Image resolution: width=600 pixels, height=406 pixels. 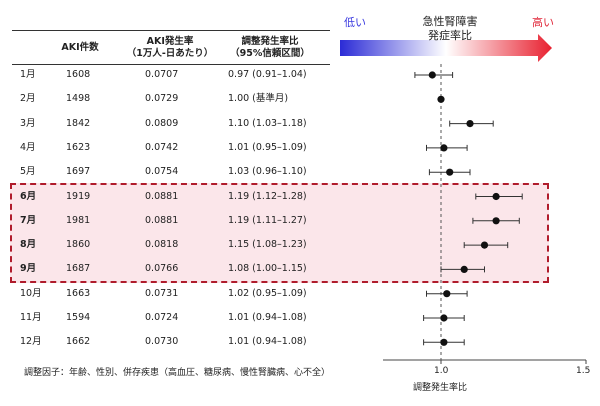 What do you see at coordinates (78, 245) in the screenshot?
I see `count-cell: 1860` at bounding box center [78, 245].